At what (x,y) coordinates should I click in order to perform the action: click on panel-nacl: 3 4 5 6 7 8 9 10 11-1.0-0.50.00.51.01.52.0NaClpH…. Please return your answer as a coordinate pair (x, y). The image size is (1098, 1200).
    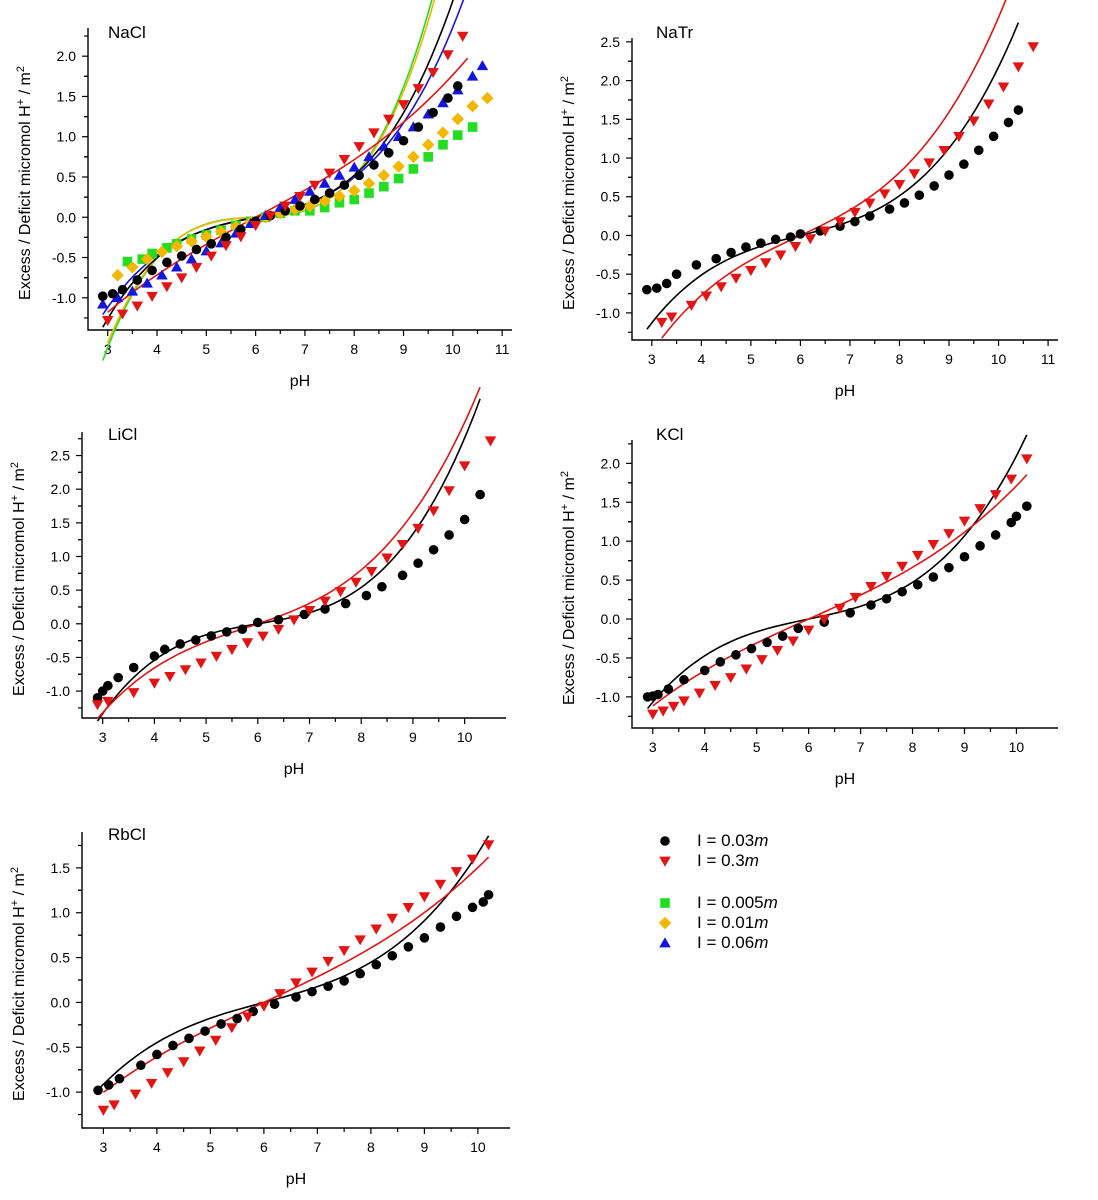
    Looking at the image, I should click on (263, 195).